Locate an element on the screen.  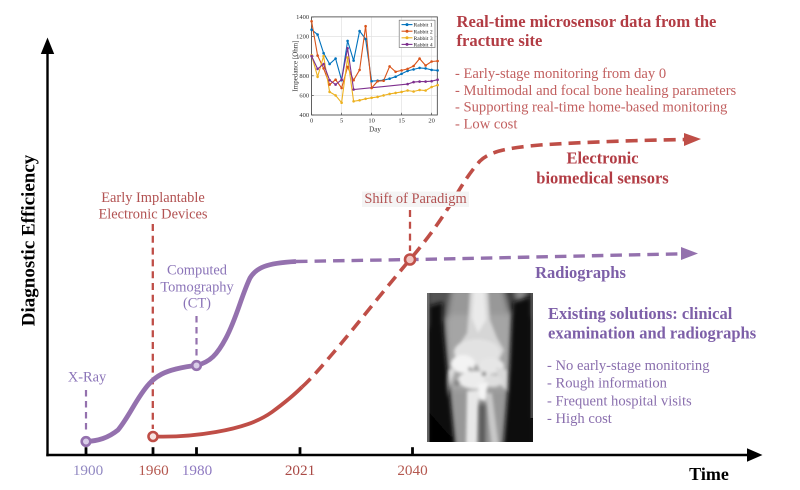
svg-text: - Low cost is located at coordinates (486, 124).